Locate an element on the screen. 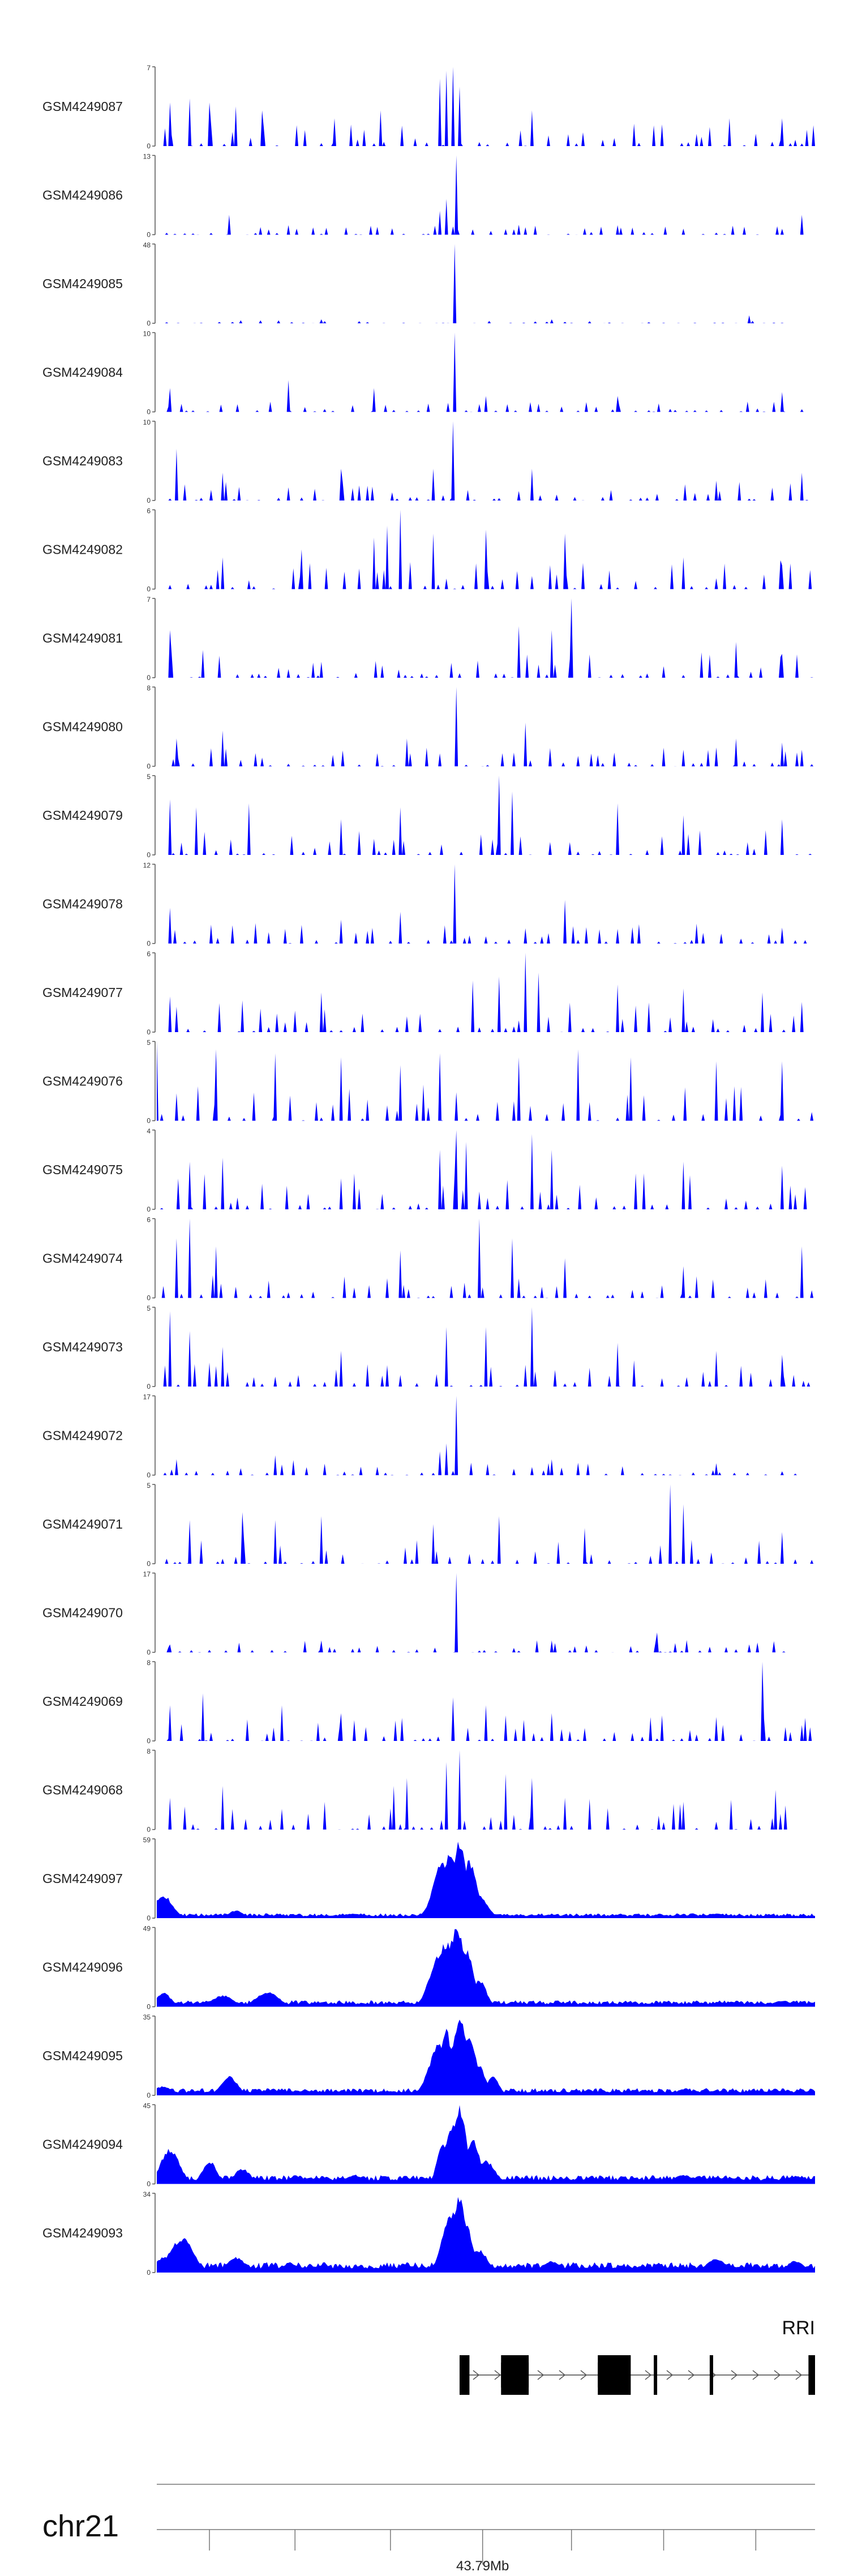 Image resolution: width=849 pixels, height=2576 pixels. y-max-label: 49 is located at coordinates (147, 1929).